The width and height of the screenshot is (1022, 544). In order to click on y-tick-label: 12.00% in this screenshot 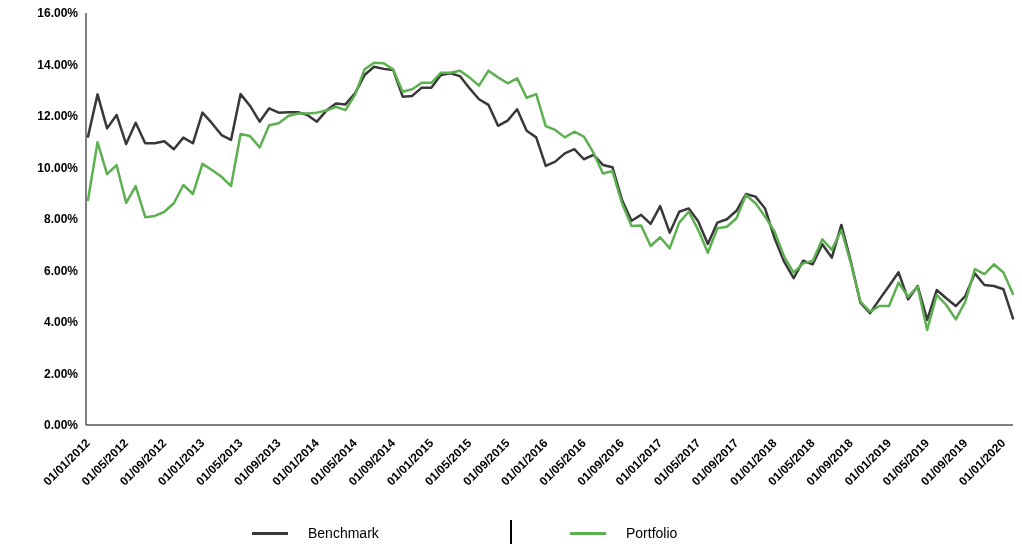, I will do `click(58, 116)`.